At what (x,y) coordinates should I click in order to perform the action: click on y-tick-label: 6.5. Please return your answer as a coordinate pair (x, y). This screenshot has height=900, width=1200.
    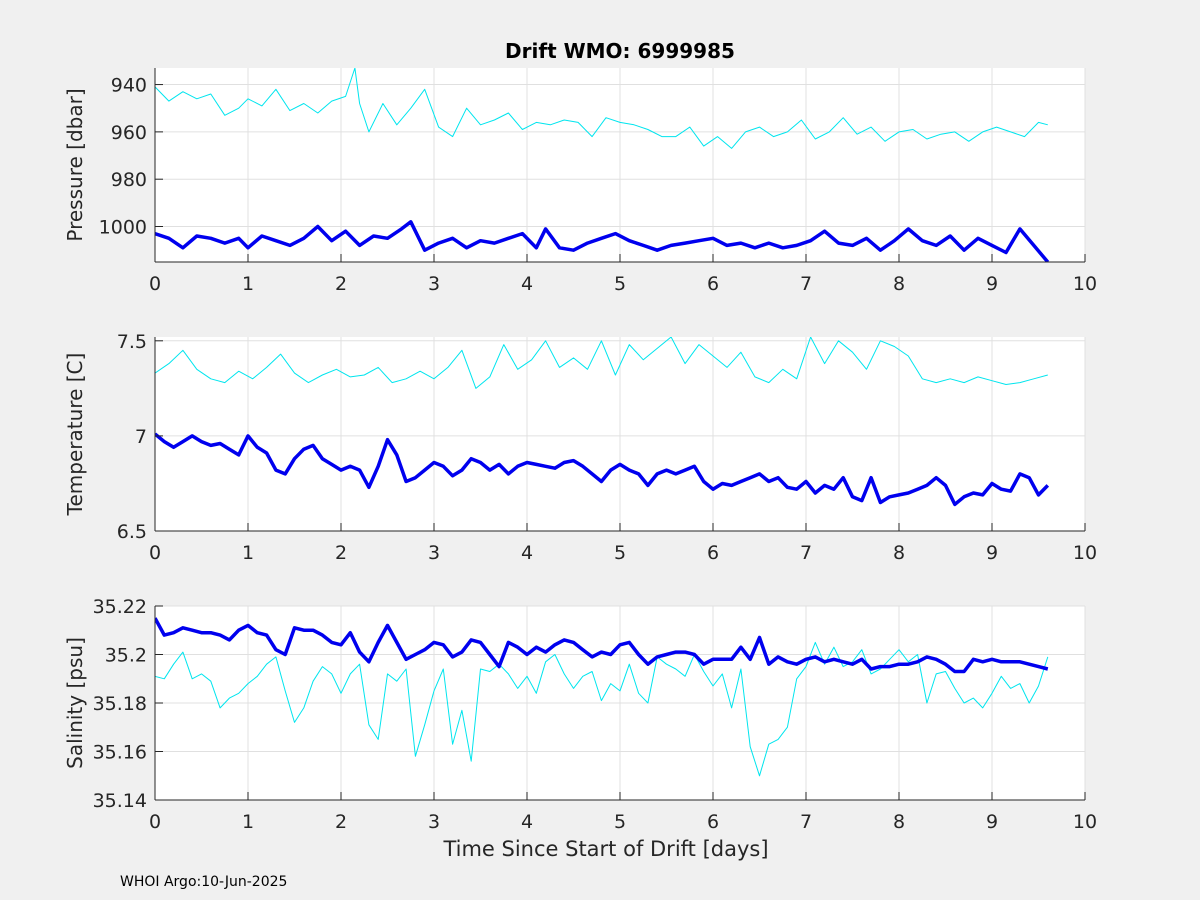
    Looking at the image, I should click on (132, 532).